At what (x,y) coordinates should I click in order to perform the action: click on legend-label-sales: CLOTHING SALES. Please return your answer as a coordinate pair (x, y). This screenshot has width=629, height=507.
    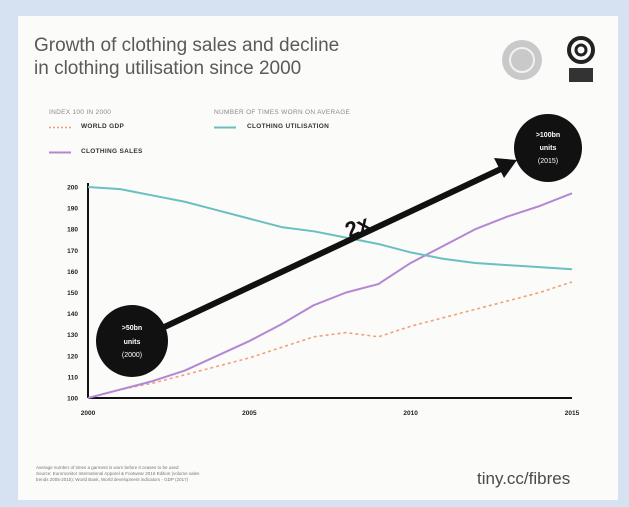
    Looking at the image, I should click on (112, 151).